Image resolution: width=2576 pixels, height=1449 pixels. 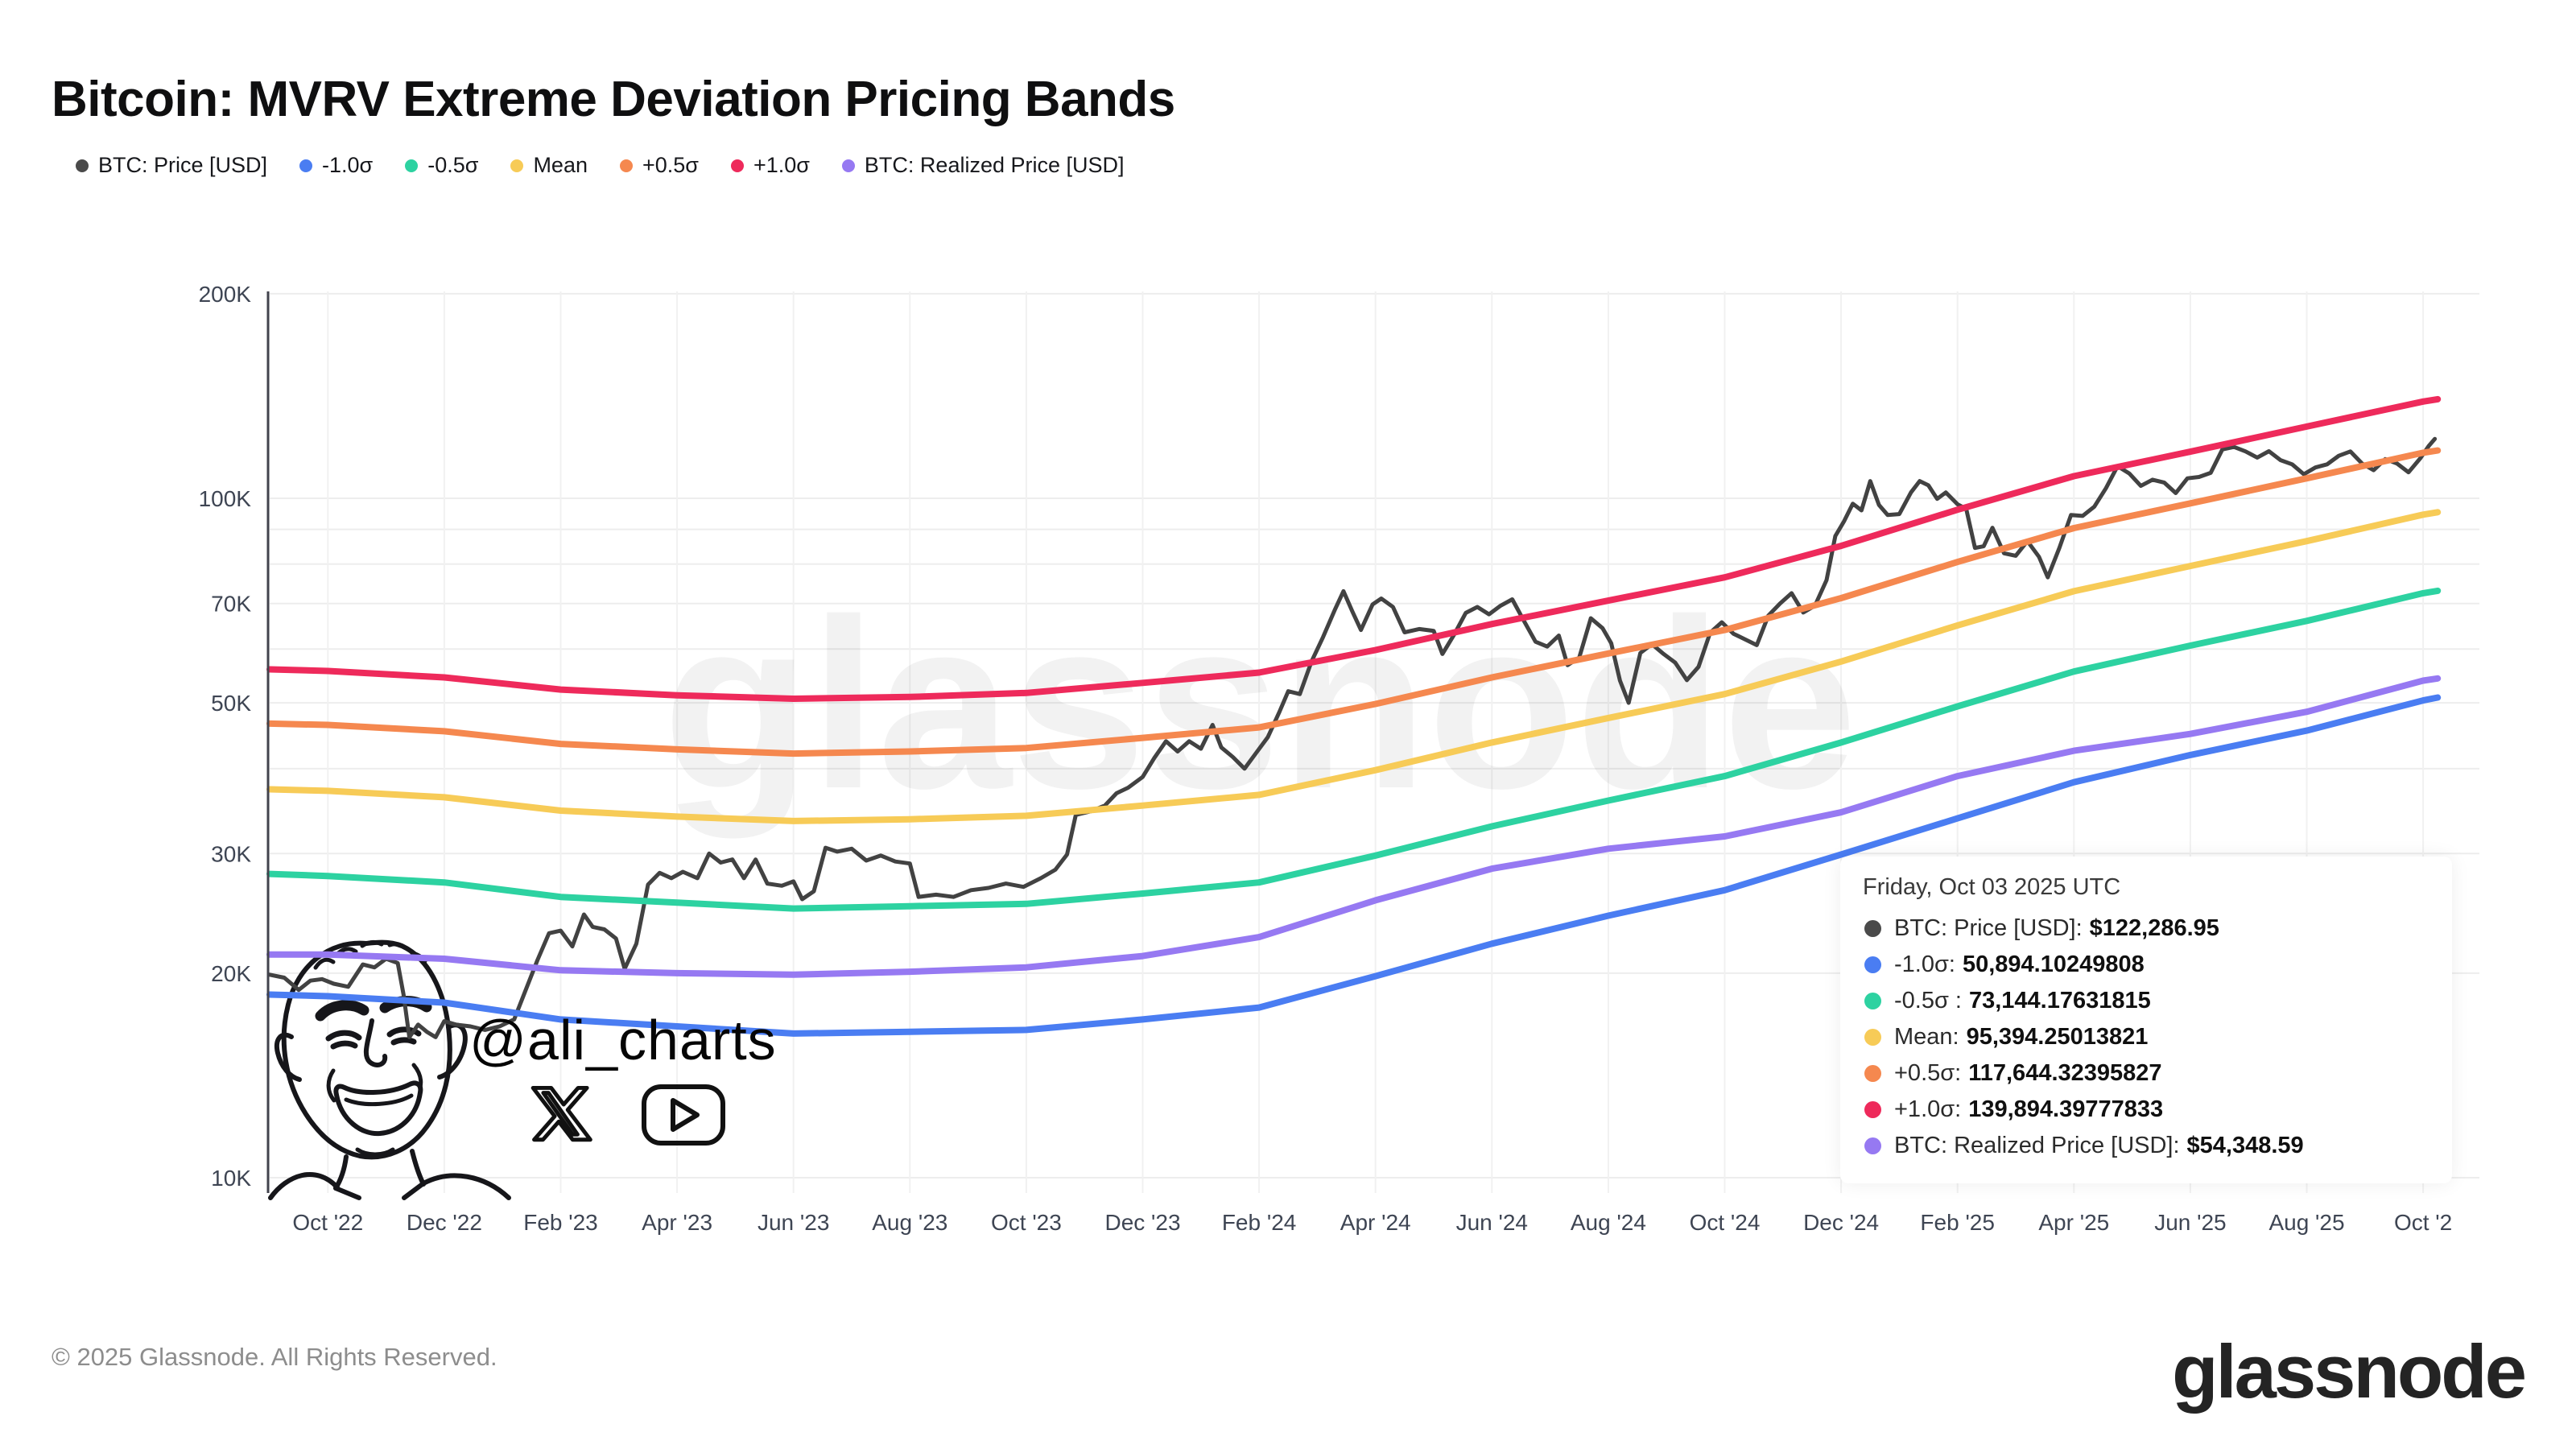 I want to click on x-tick-feb-25: Feb '25, so click(x=1957, y=1222).